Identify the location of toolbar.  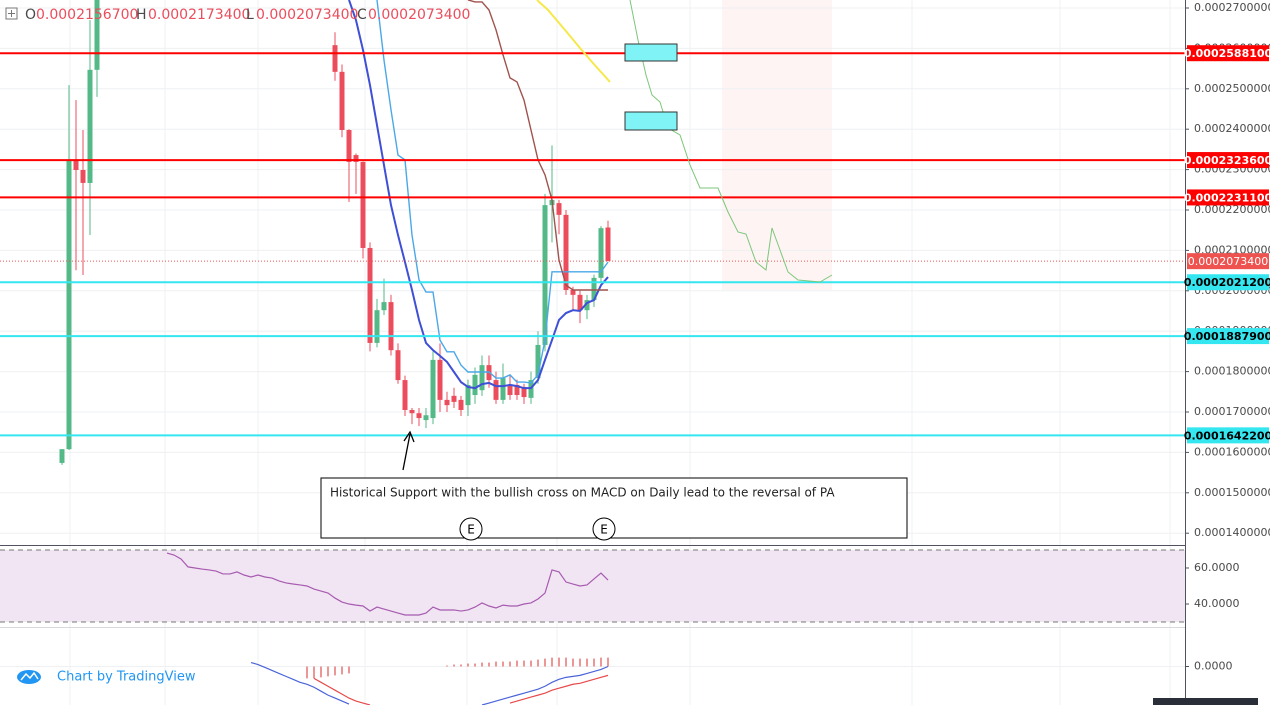
(1205, 701).